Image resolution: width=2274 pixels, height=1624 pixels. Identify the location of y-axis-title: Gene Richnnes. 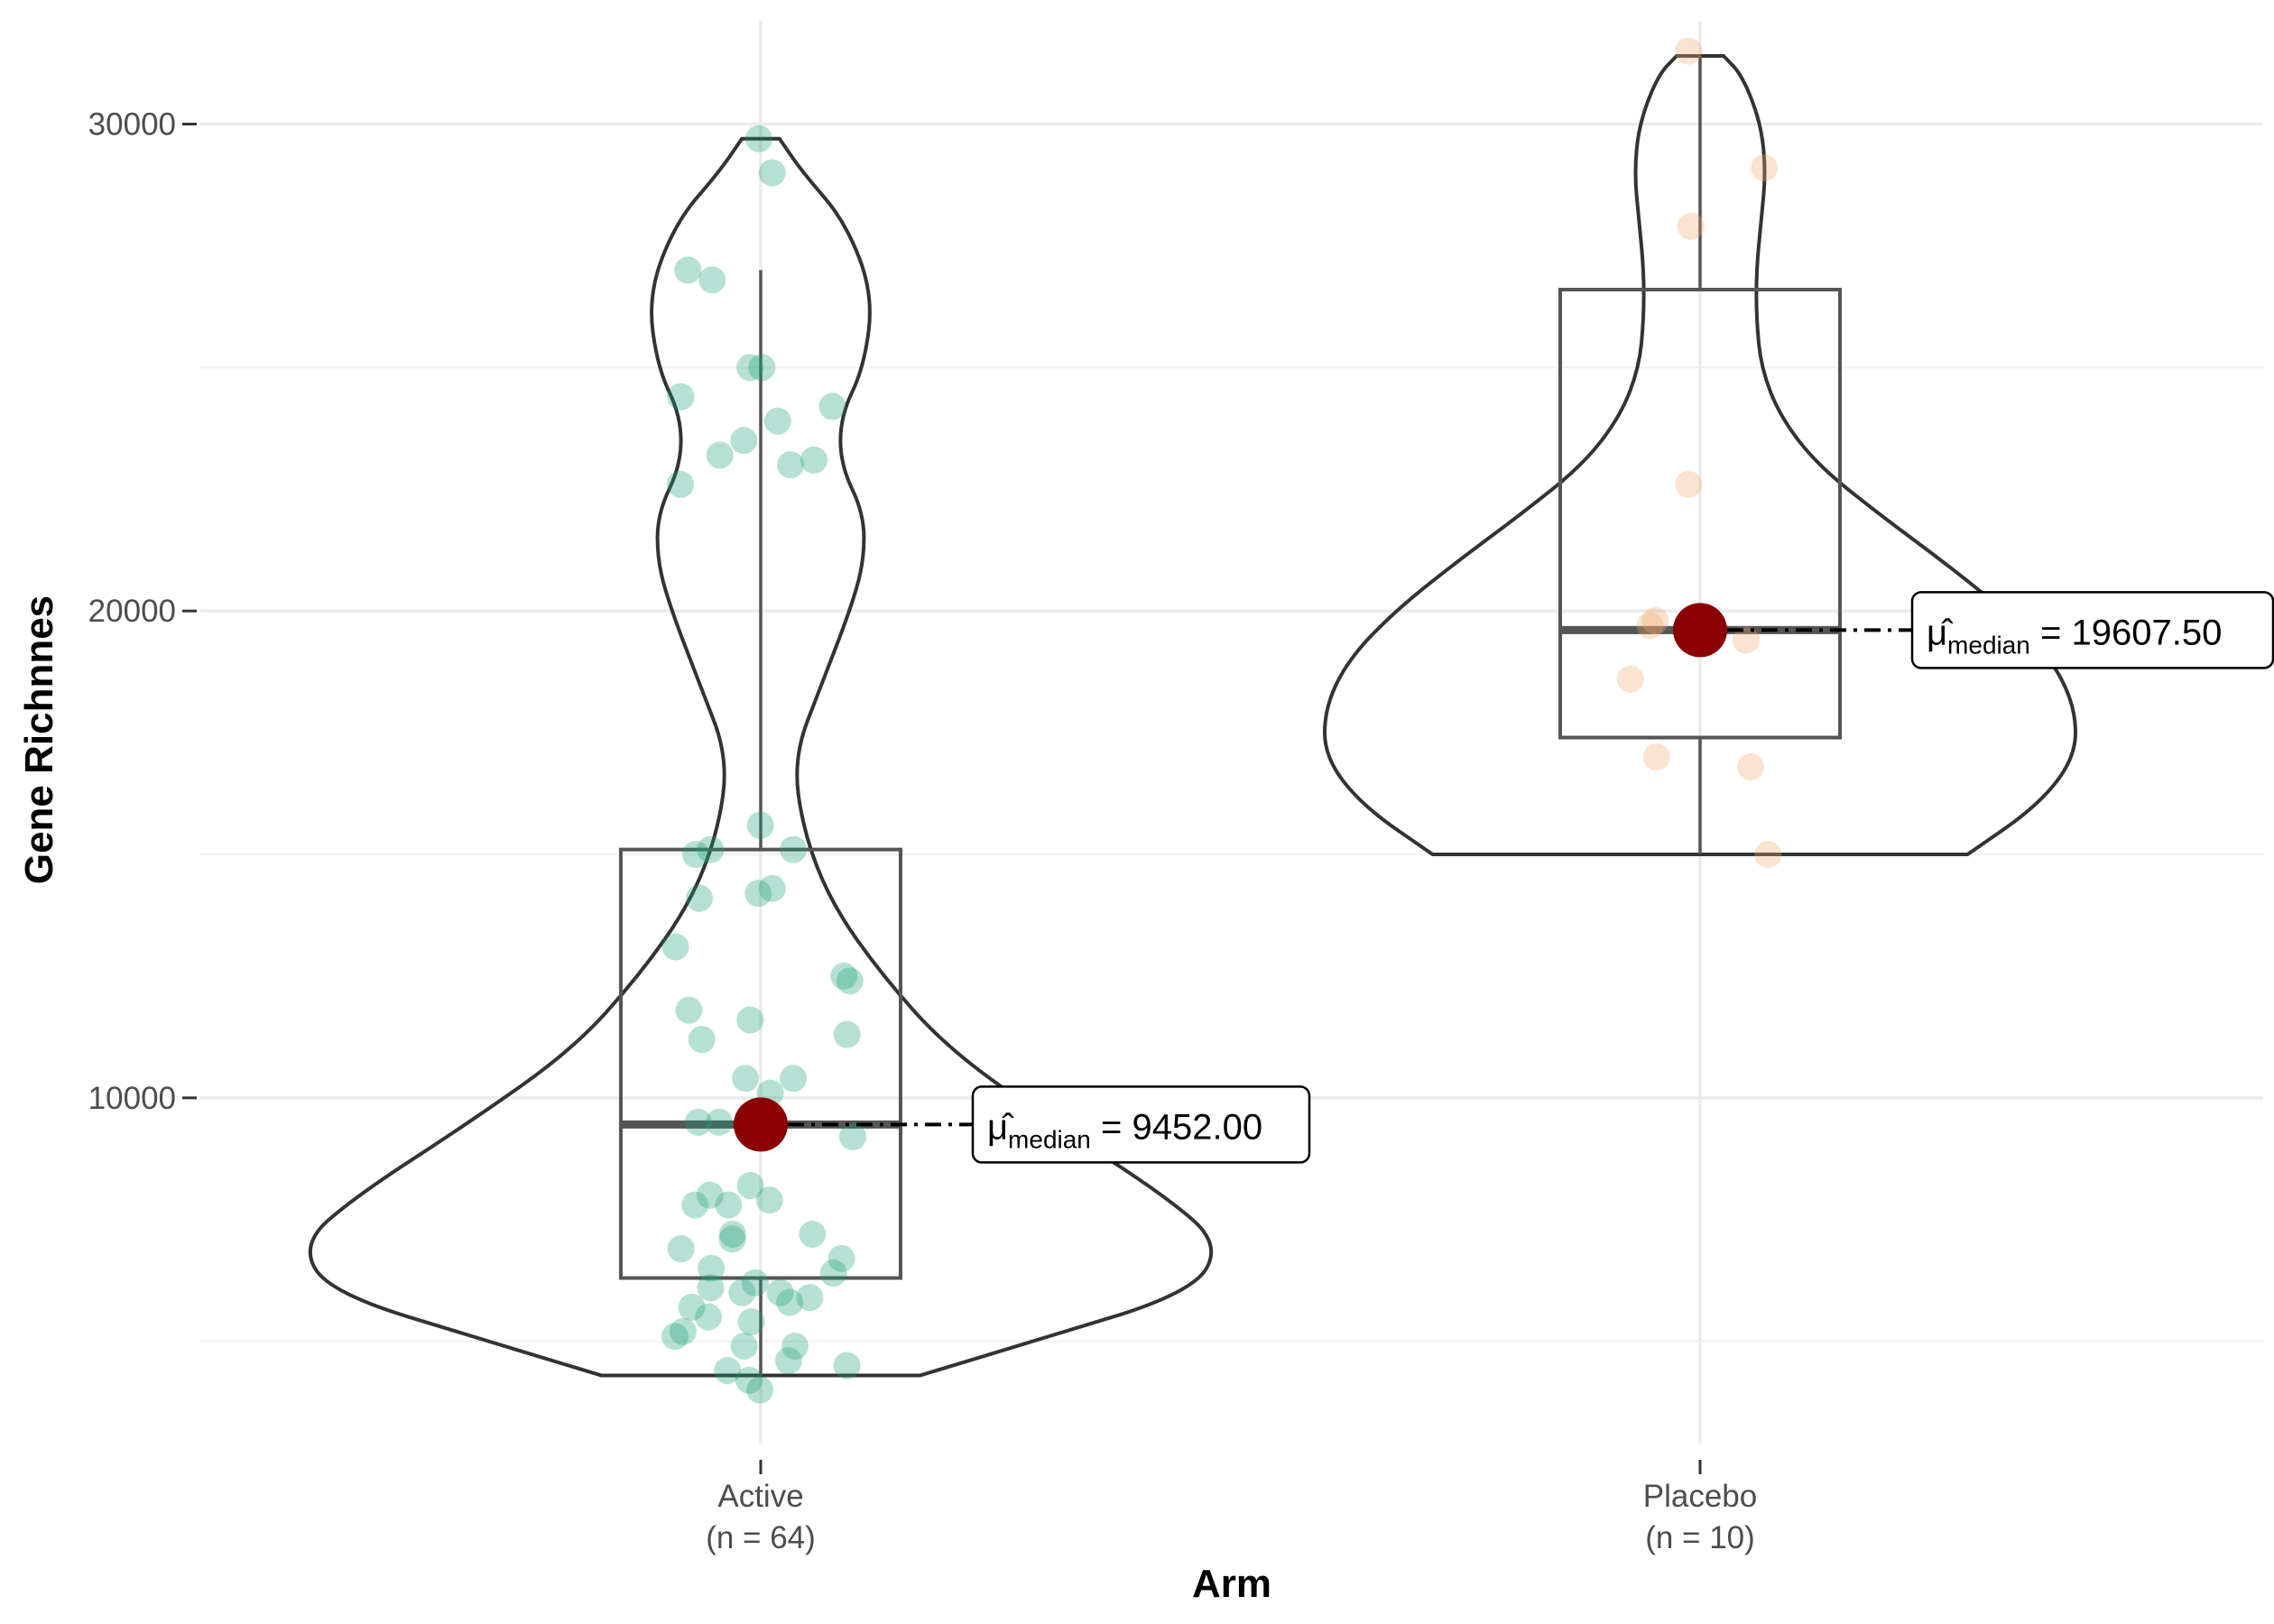
(39, 740).